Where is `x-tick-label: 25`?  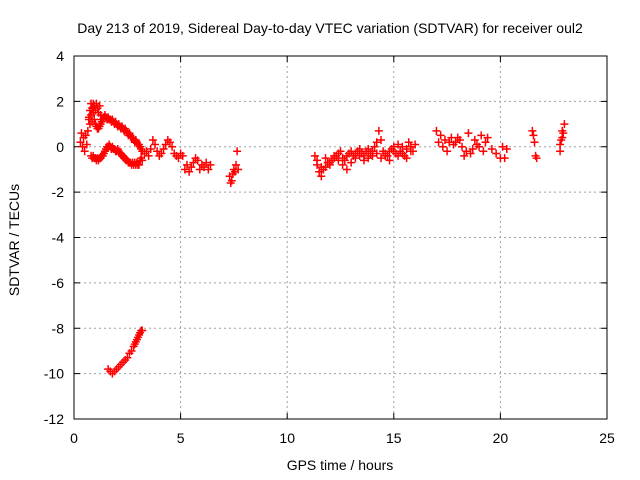
x-tick-label: 25 is located at coordinates (607, 438).